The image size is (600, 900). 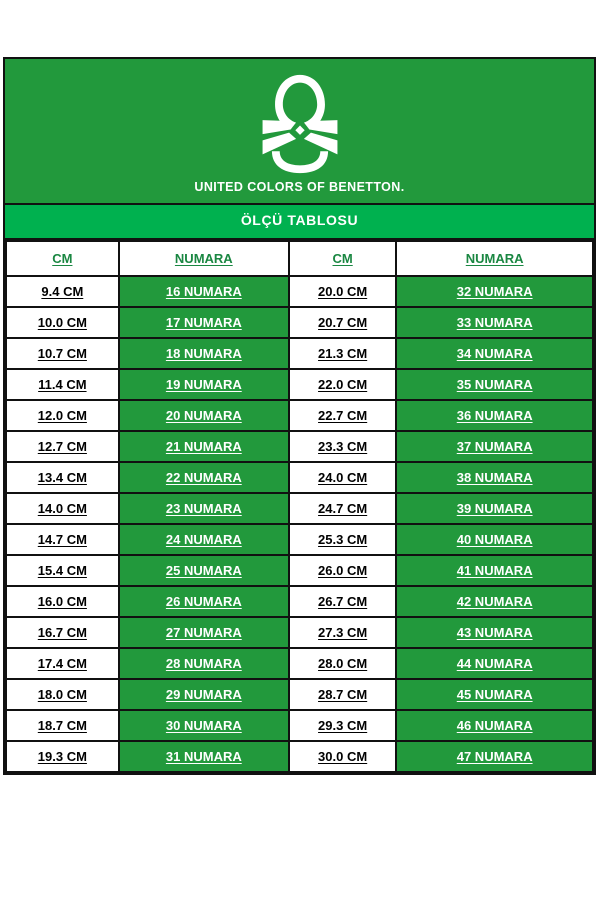 I want to click on table-cell-numara: 28 NUMARA, so click(x=203, y=663).